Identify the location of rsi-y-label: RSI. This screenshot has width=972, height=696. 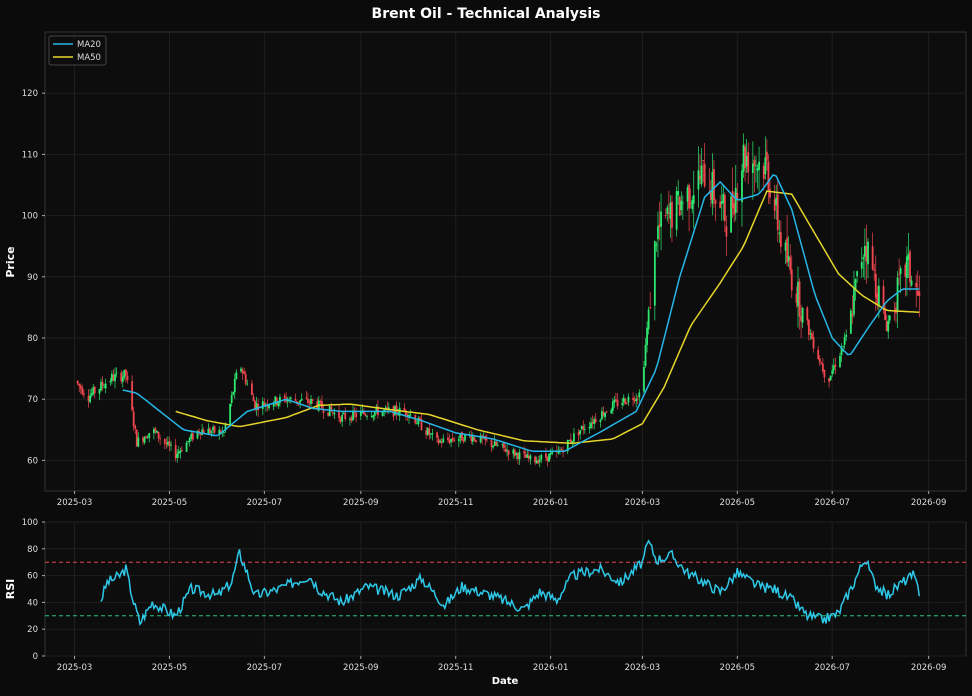
(10, 589).